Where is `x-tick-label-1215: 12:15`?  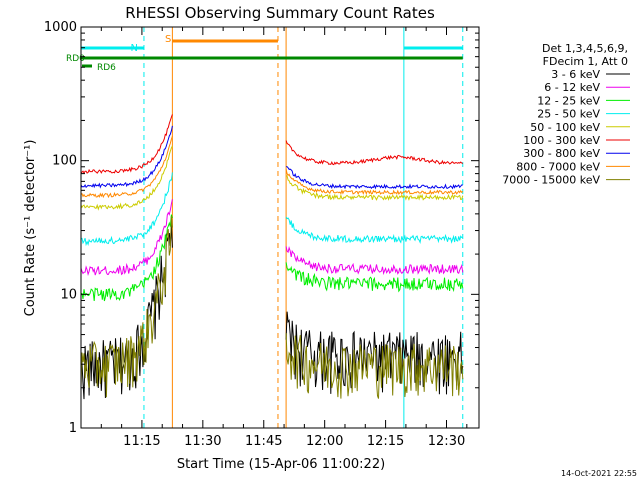
x-tick-label-1215: 12:15 is located at coordinates (385, 441).